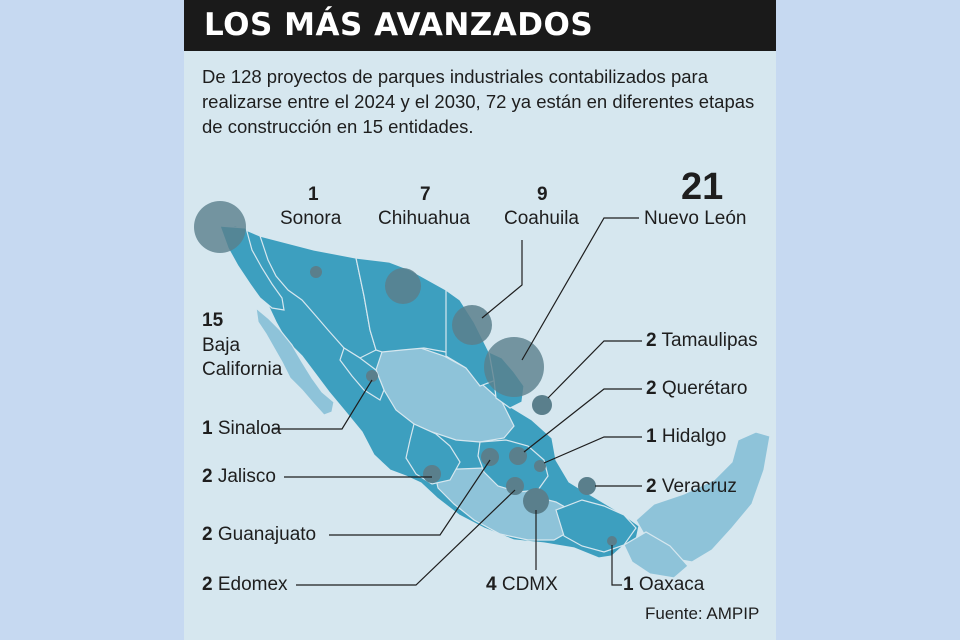 This screenshot has width=960, height=640. I want to click on hidalgo-label: 1 Hidalgo, so click(686, 436).